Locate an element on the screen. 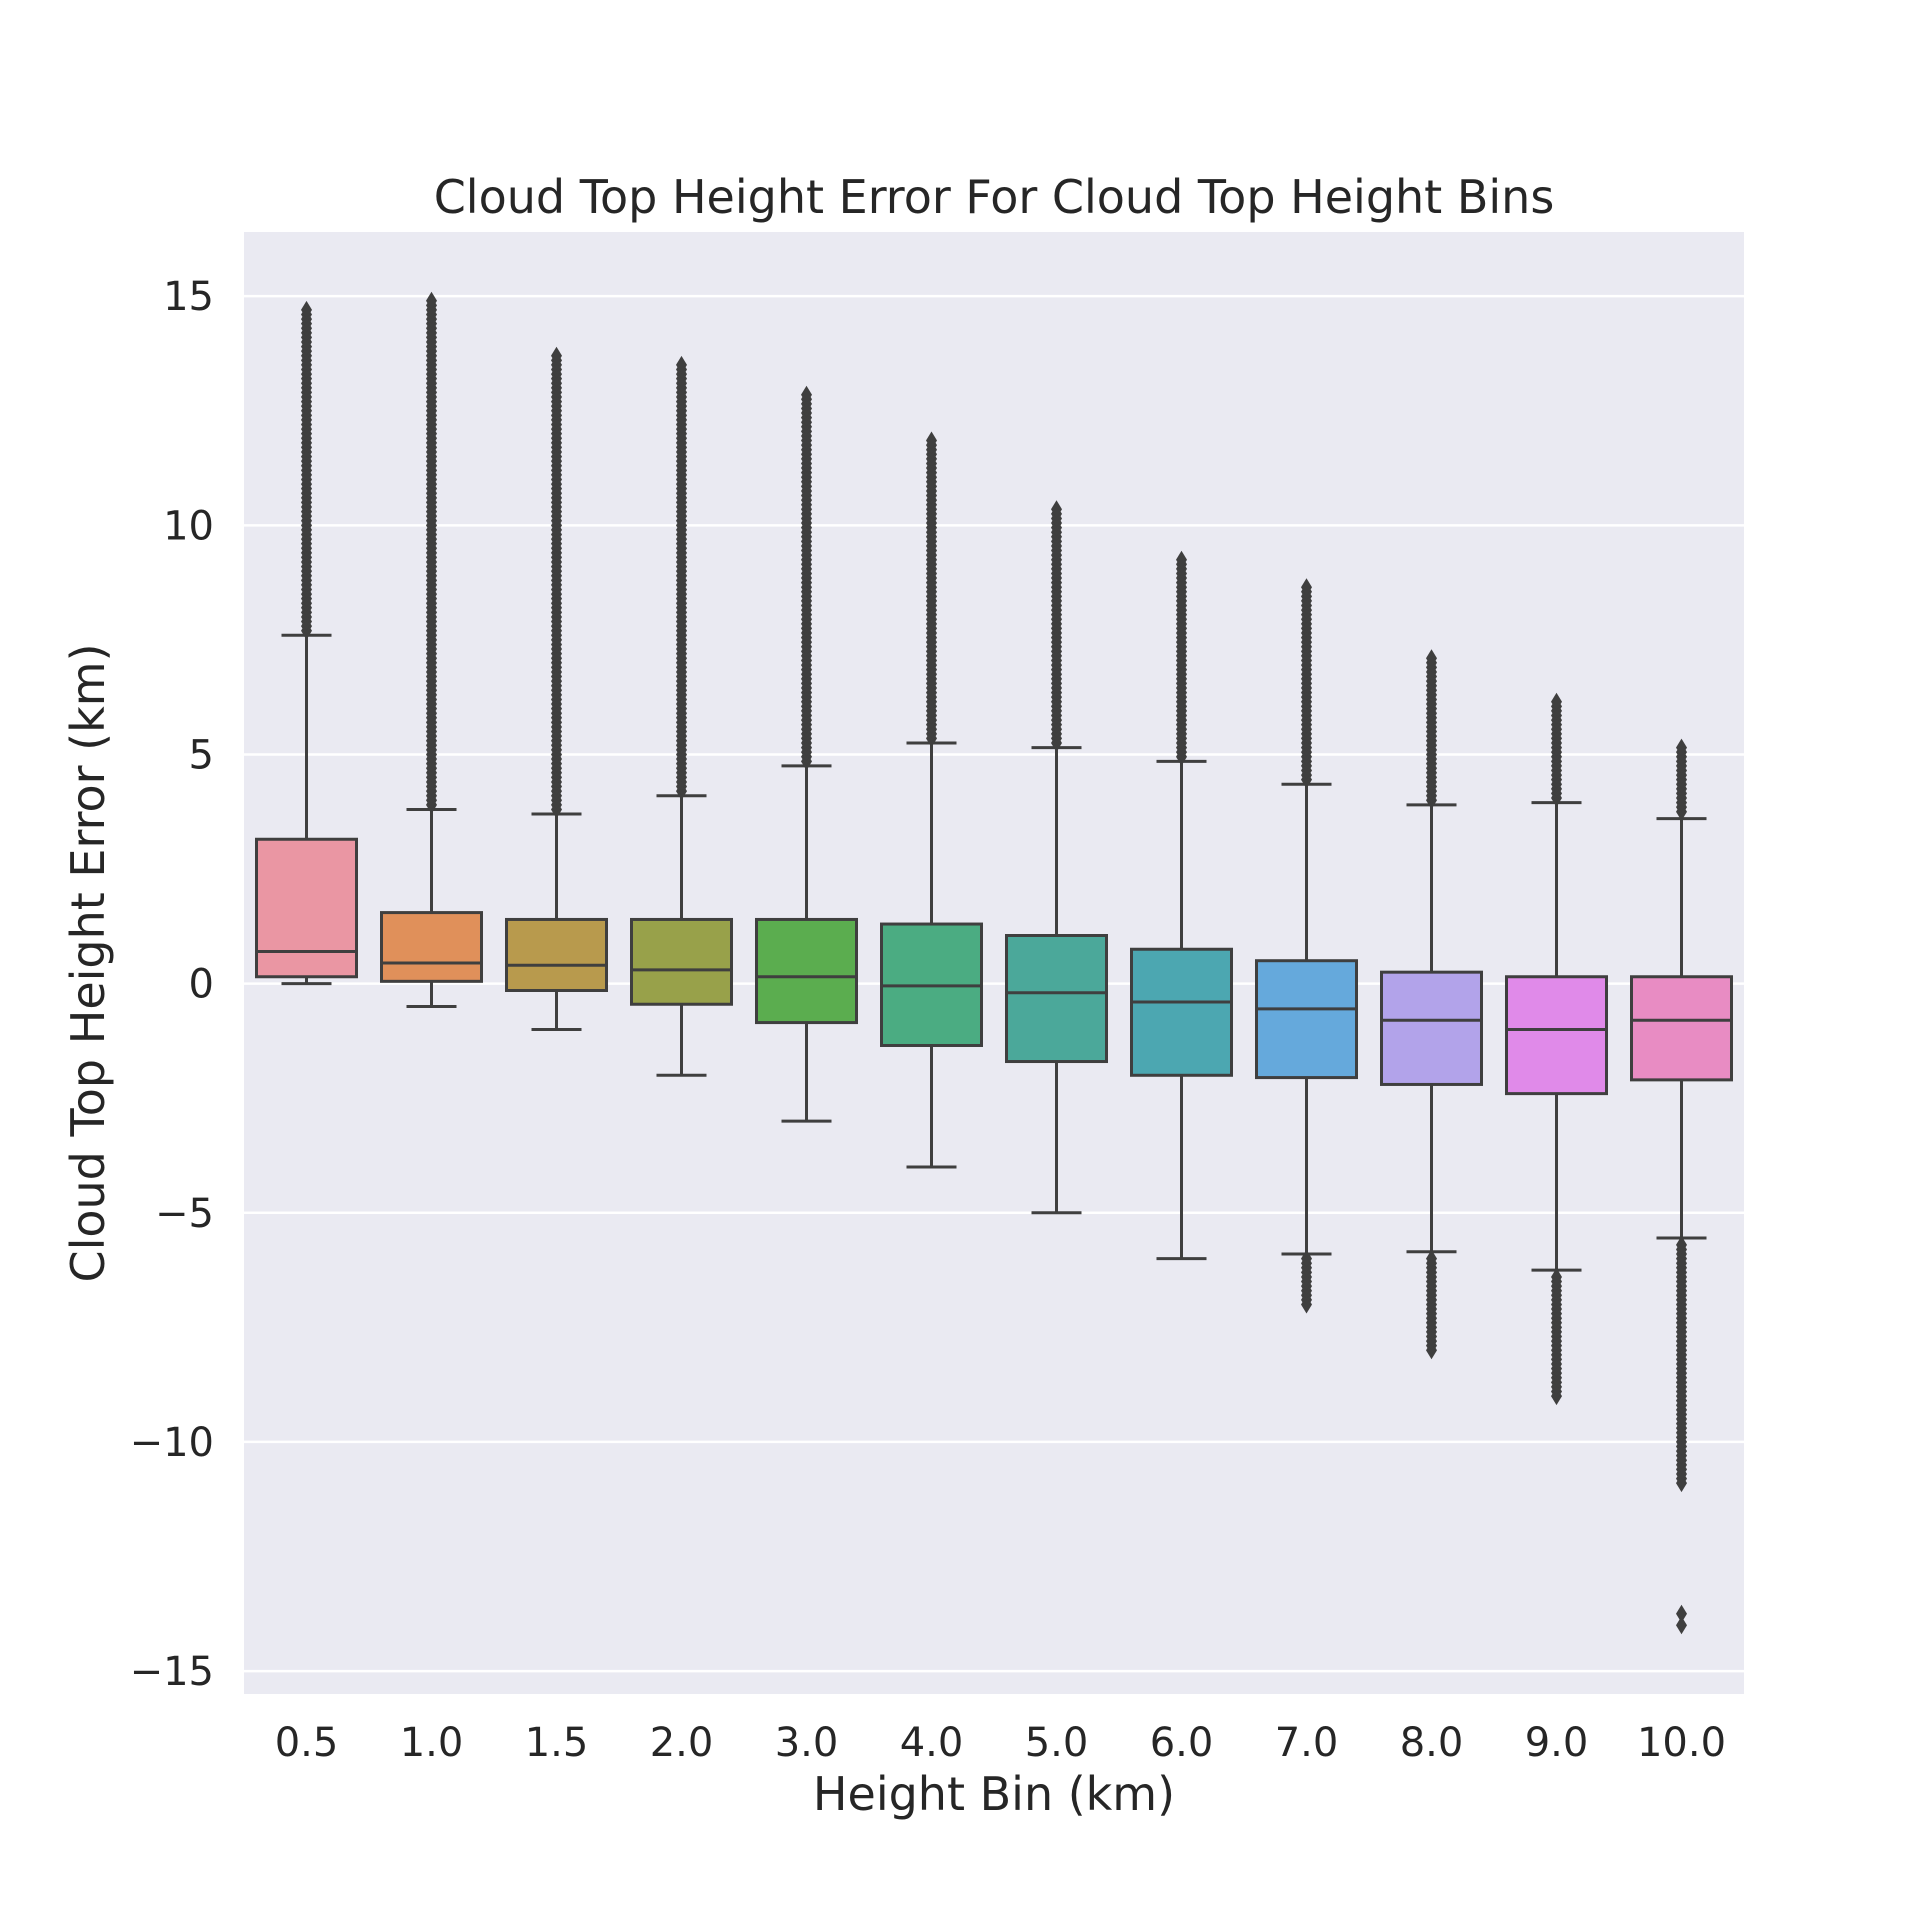 The image size is (1913, 1913). x-tick-label: 1.0 is located at coordinates (432, 1743).